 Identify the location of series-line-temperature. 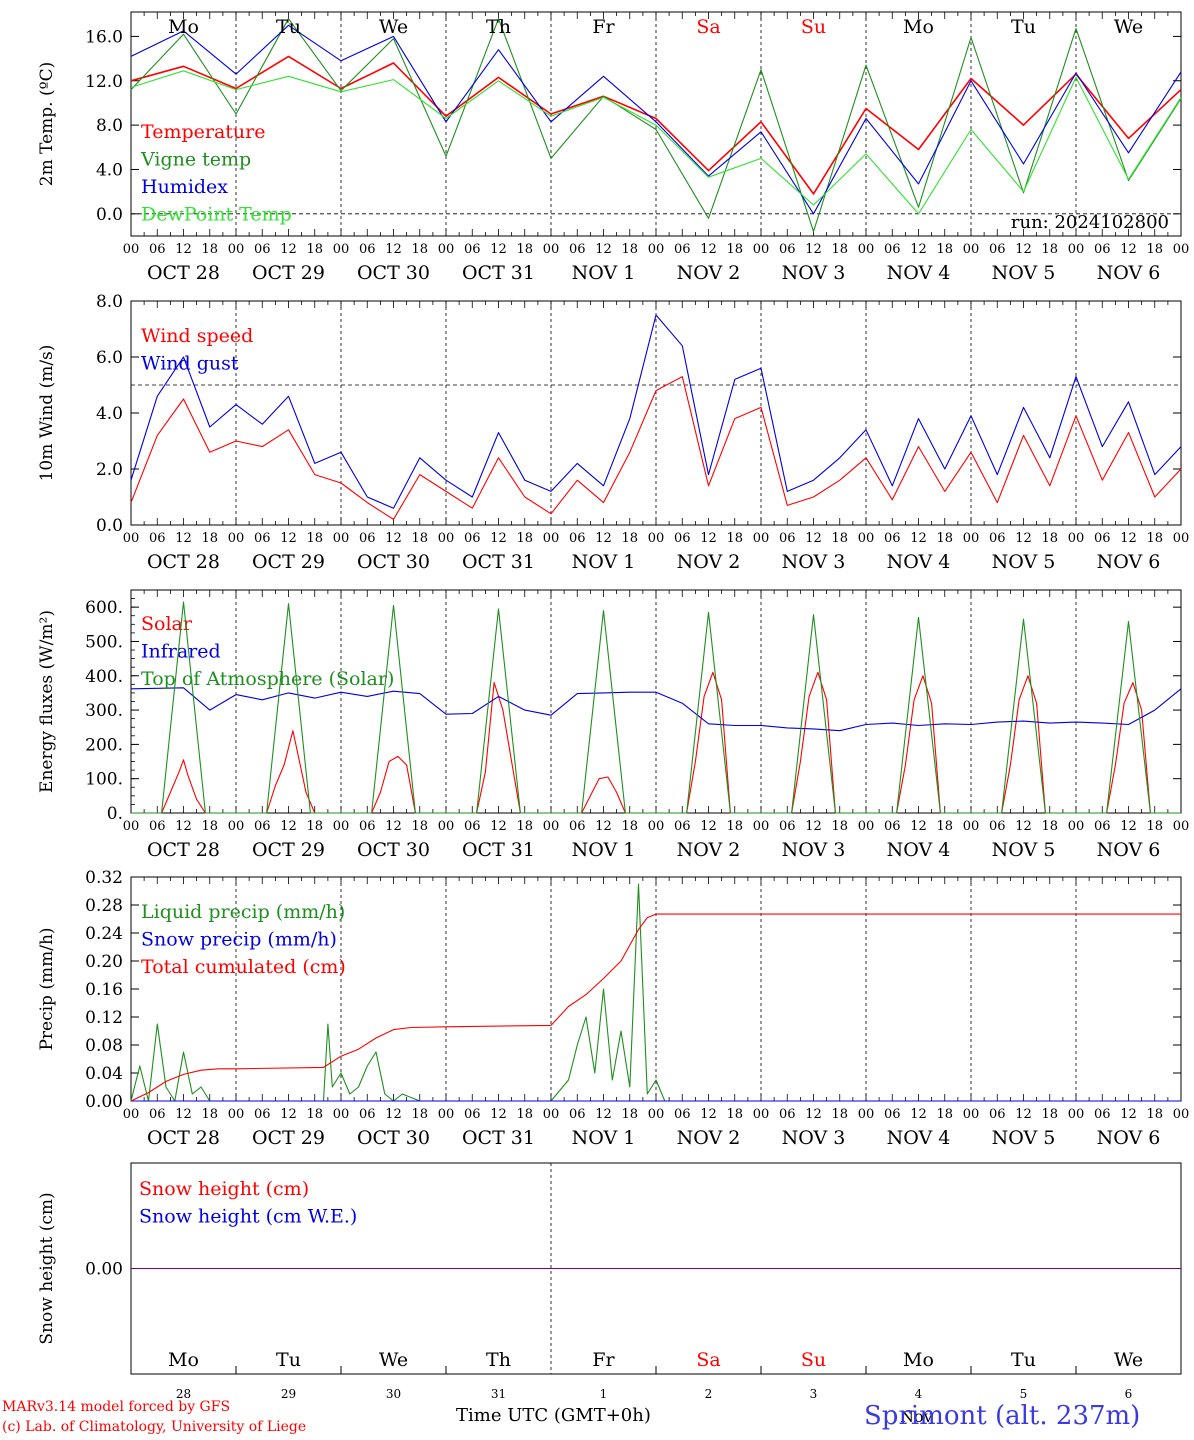
(656, 125).